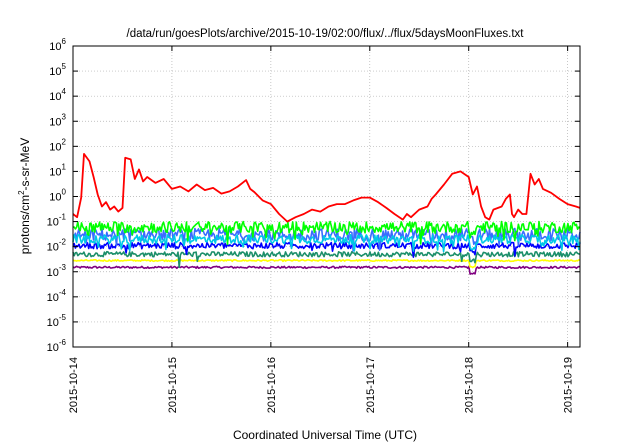 Image resolution: width=640 pixels, height=448 pixels. What do you see at coordinates (57, 95) in the screenshot?
I see `y-tick-label: 10⁴` at bounding box center [57, 95].